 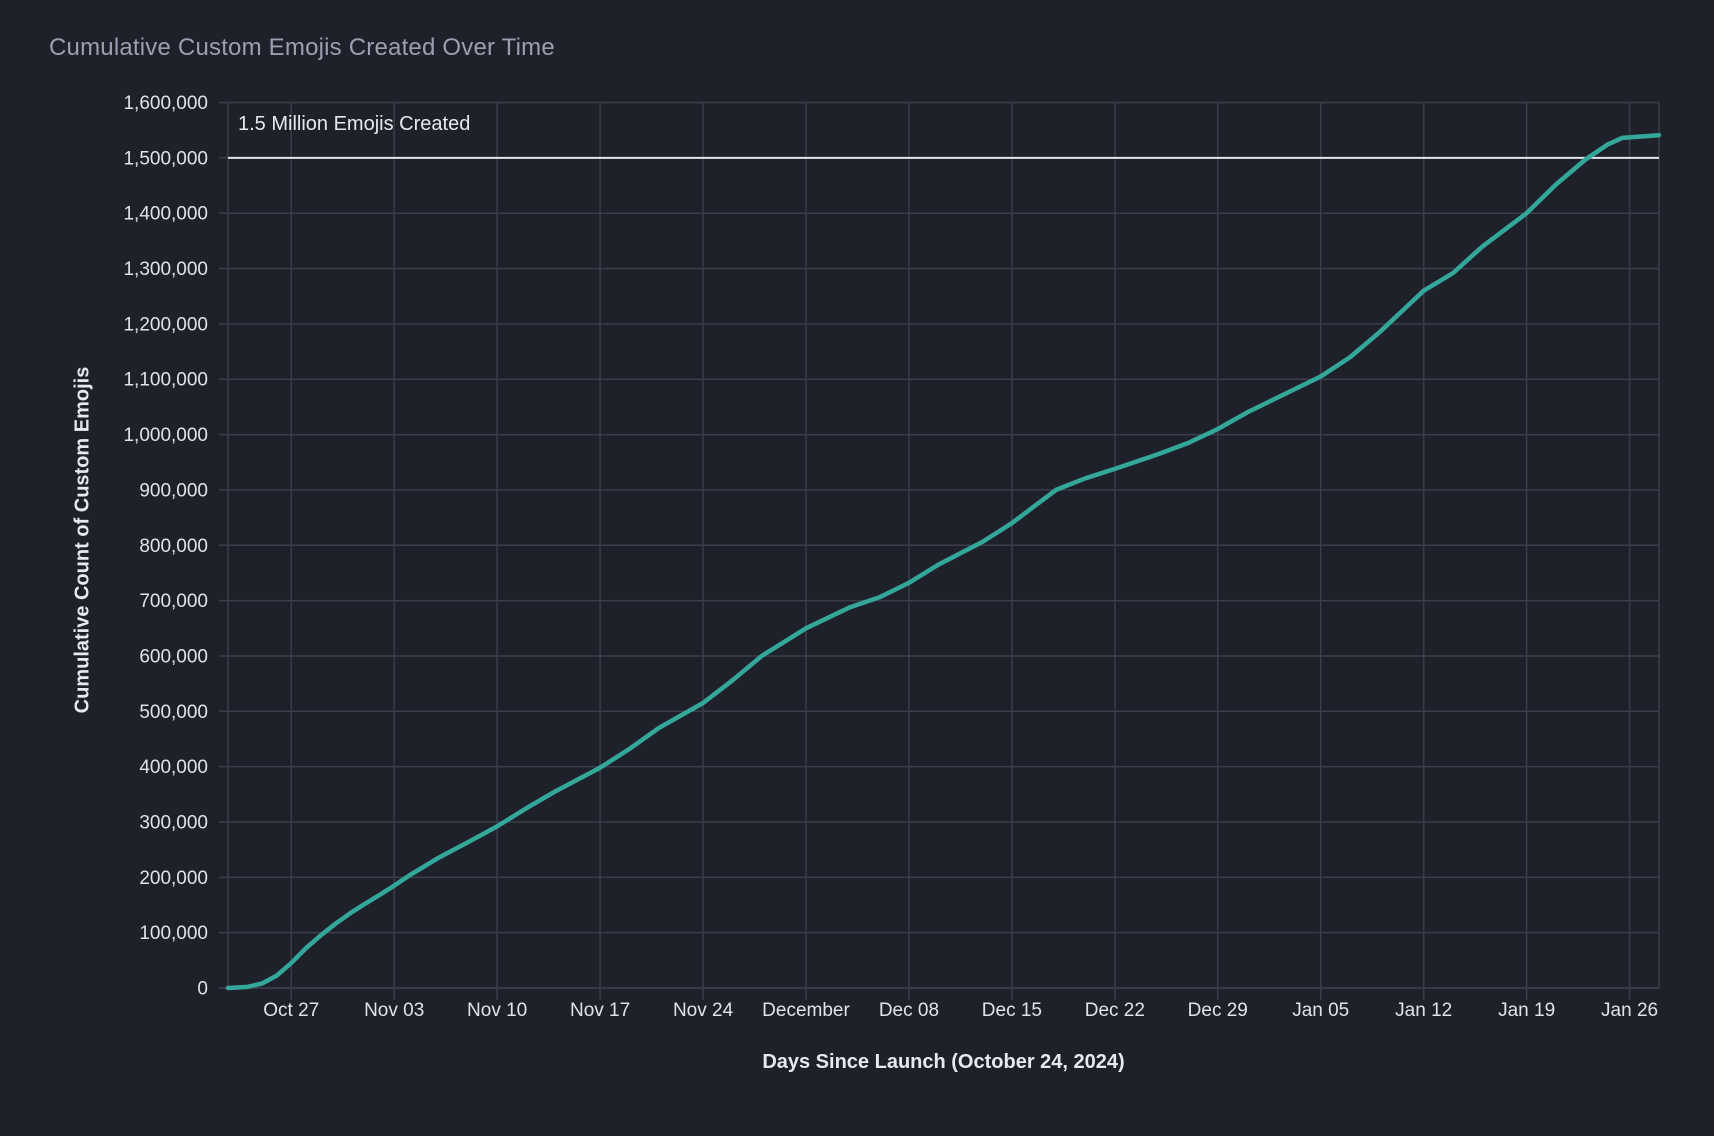 I want to click on x-tick-label: Nov 17, so click(x=600, y=1010).